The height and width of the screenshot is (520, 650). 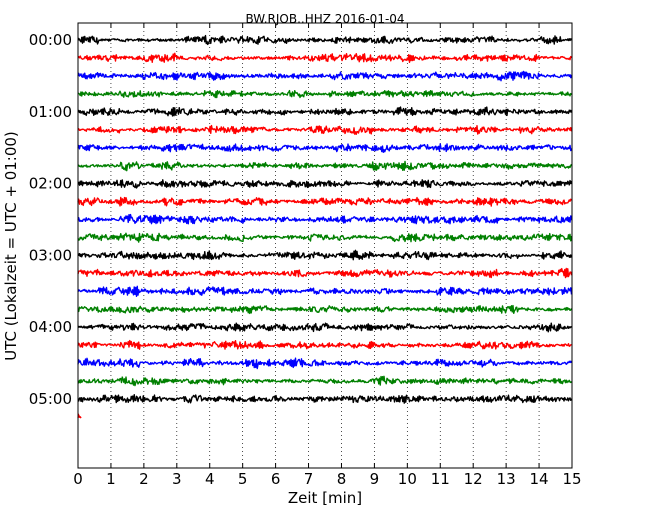 I want to click on y-tick-label: 01:00, so click(x=50, y=112).